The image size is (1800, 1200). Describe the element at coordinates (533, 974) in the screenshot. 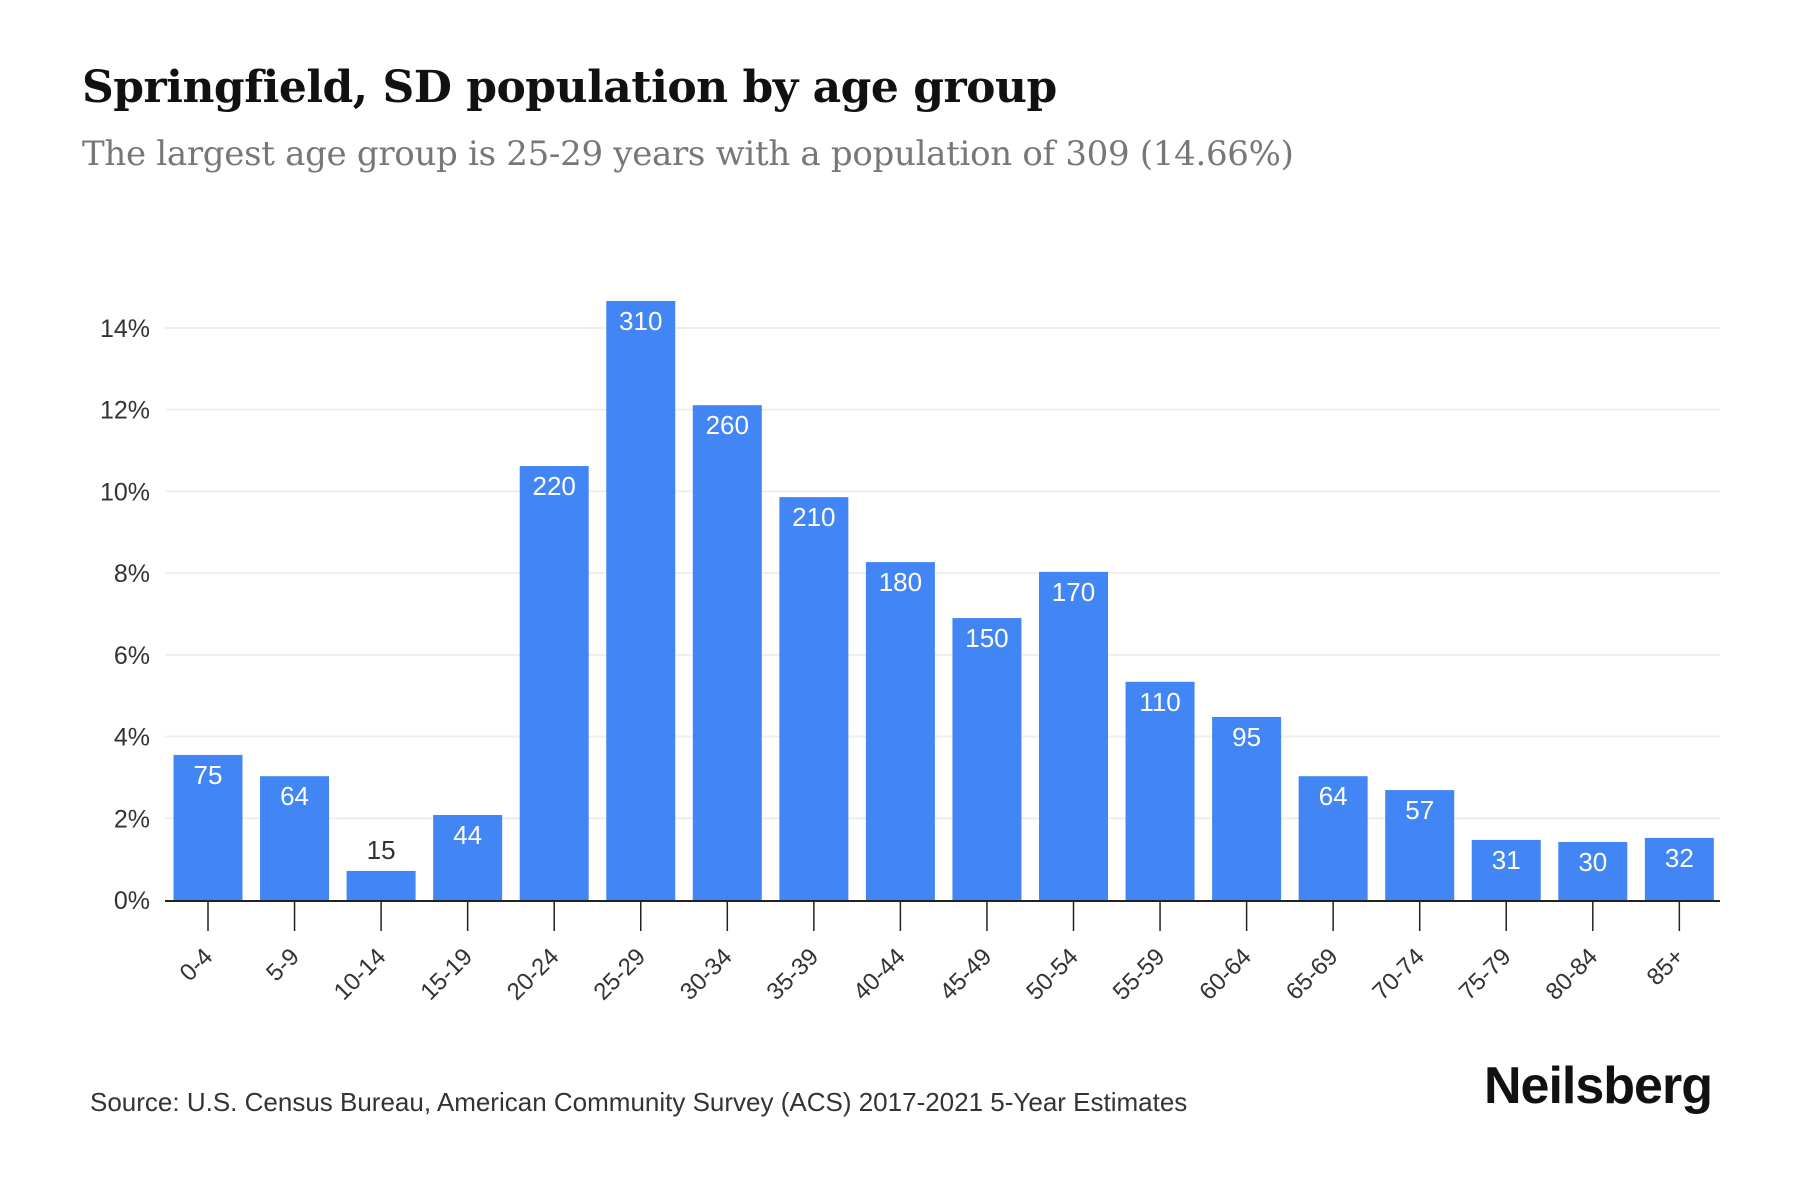

I see `x-tick-label: 20-24` at that location.